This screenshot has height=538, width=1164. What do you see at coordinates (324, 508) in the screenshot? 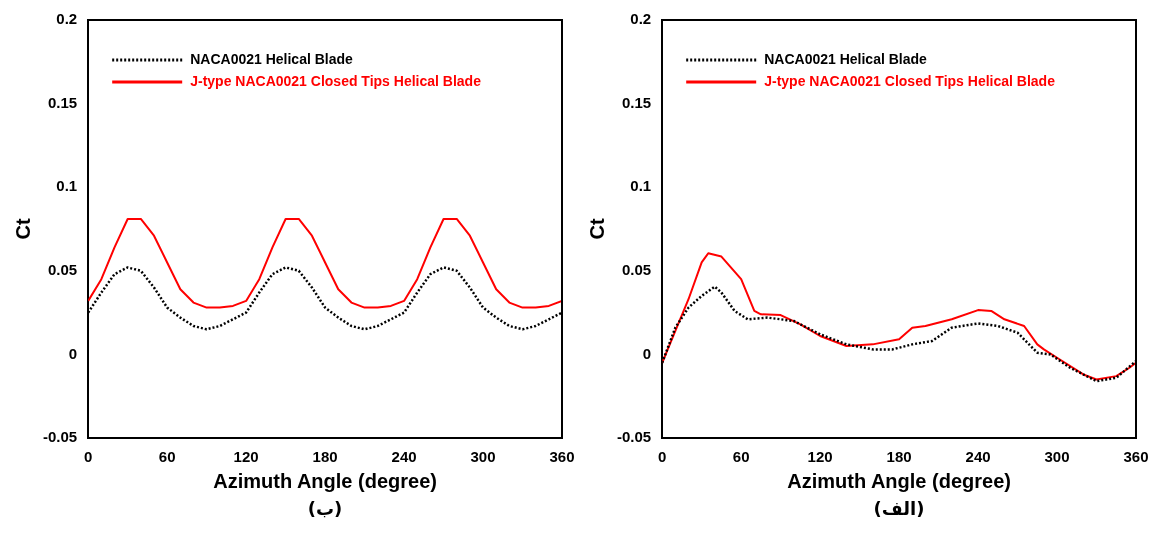
I see `text: (ب)` at bounding box center [324, 508].